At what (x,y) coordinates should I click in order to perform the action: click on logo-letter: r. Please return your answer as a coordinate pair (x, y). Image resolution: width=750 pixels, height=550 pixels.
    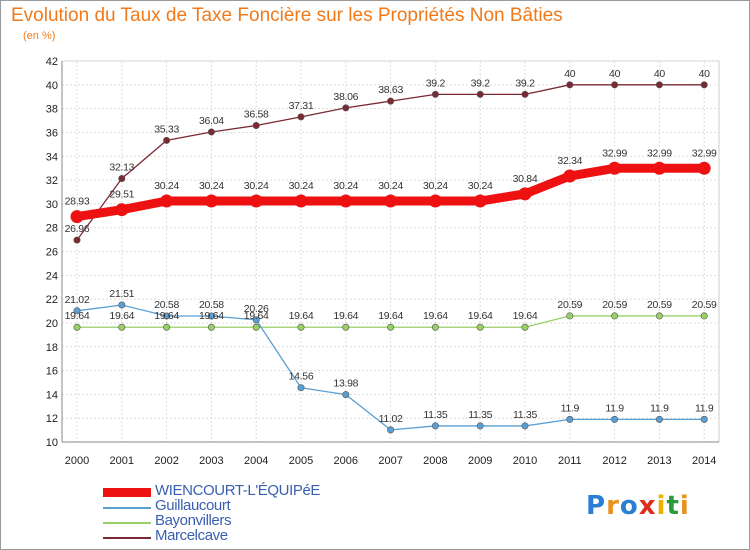
    Looking at the image, I should click on (613, 506).